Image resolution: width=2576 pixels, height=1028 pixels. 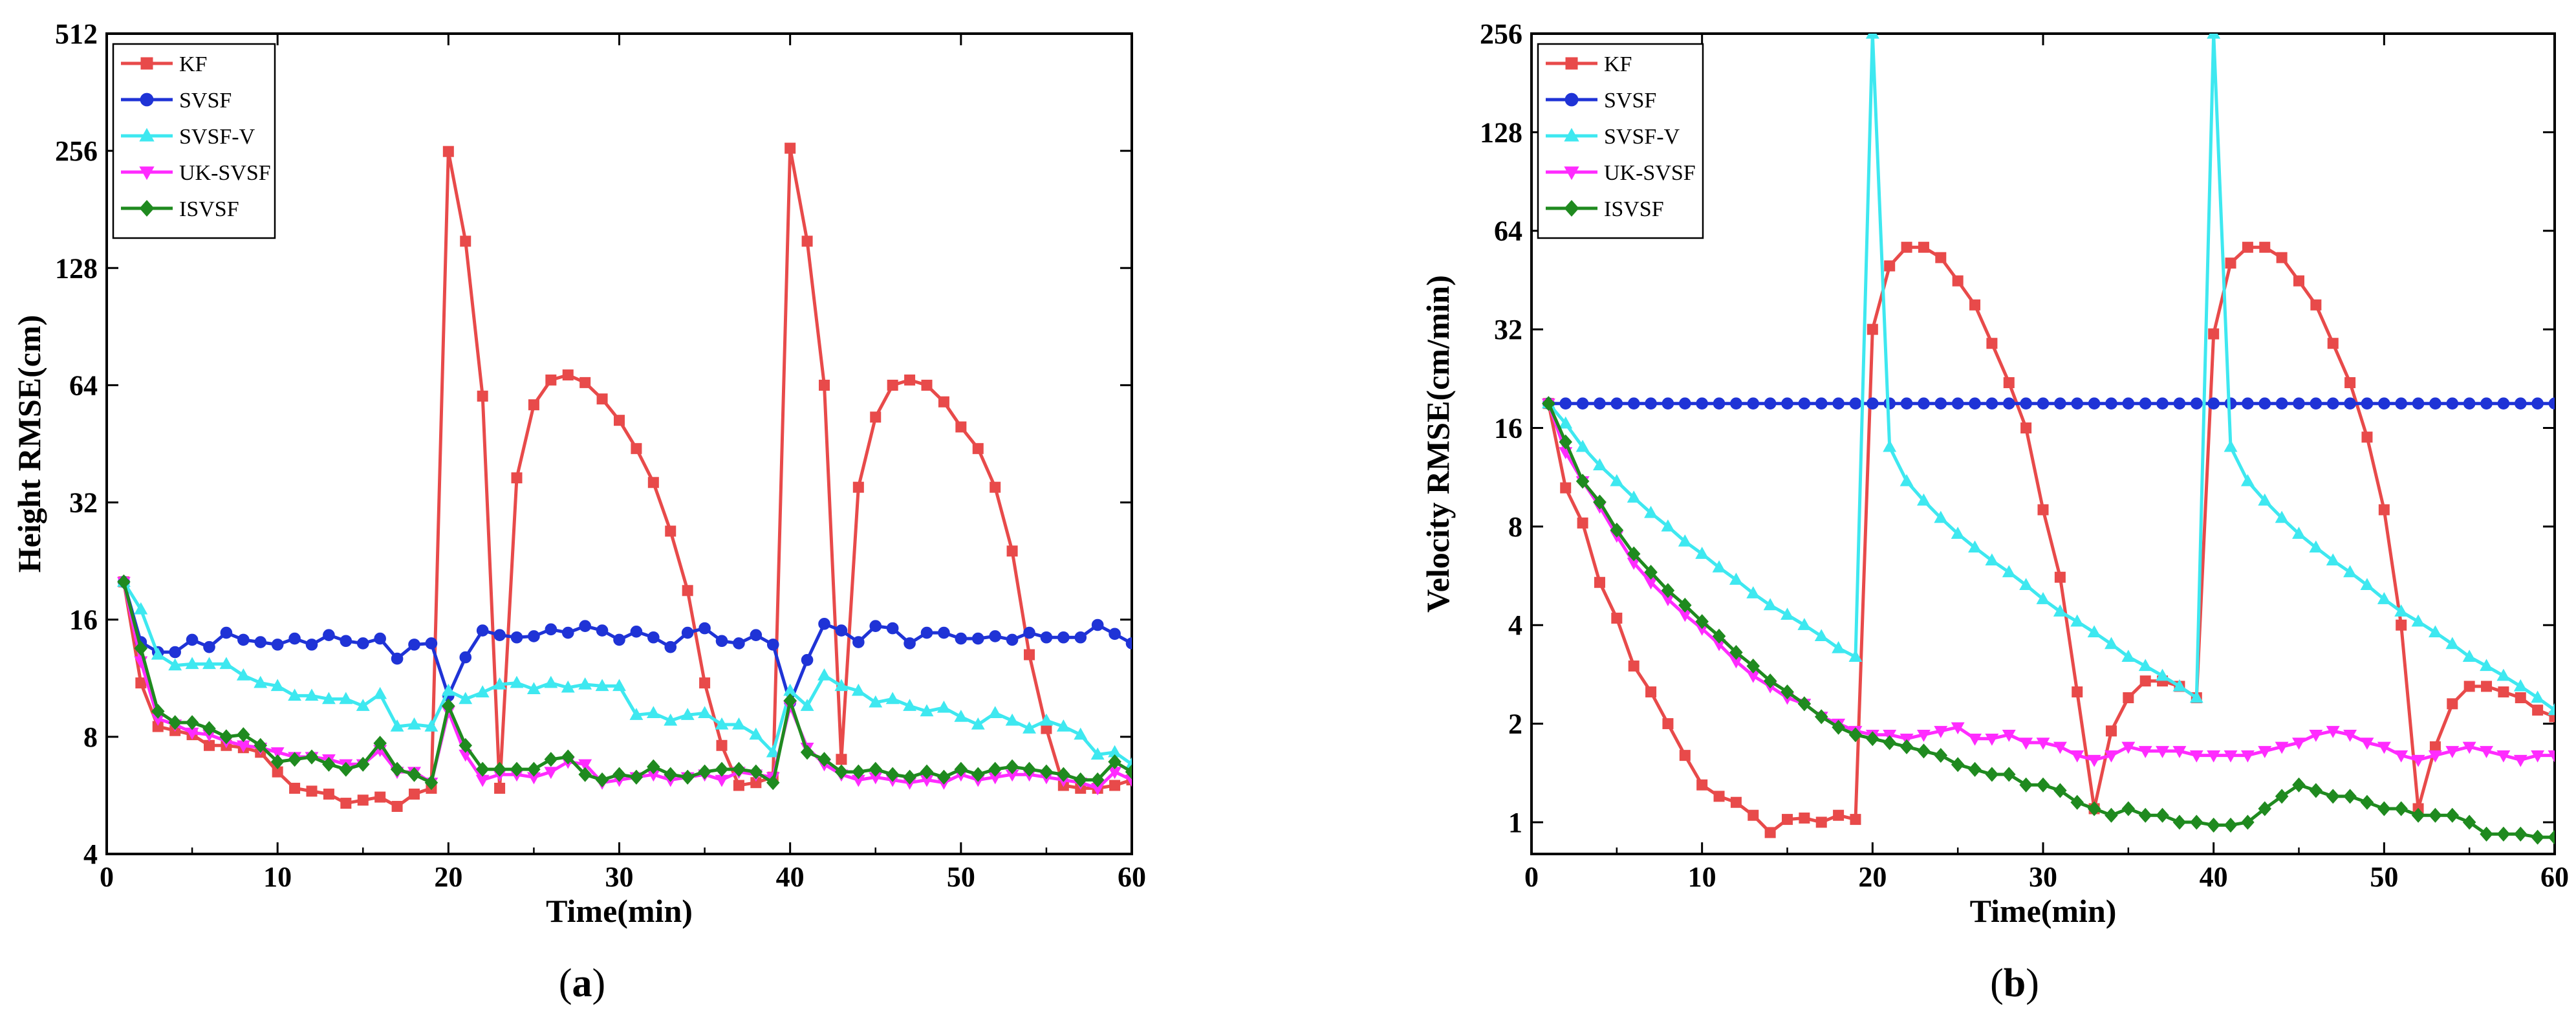 I want to click on panel-caption: (a), so click(x=582, y=983).